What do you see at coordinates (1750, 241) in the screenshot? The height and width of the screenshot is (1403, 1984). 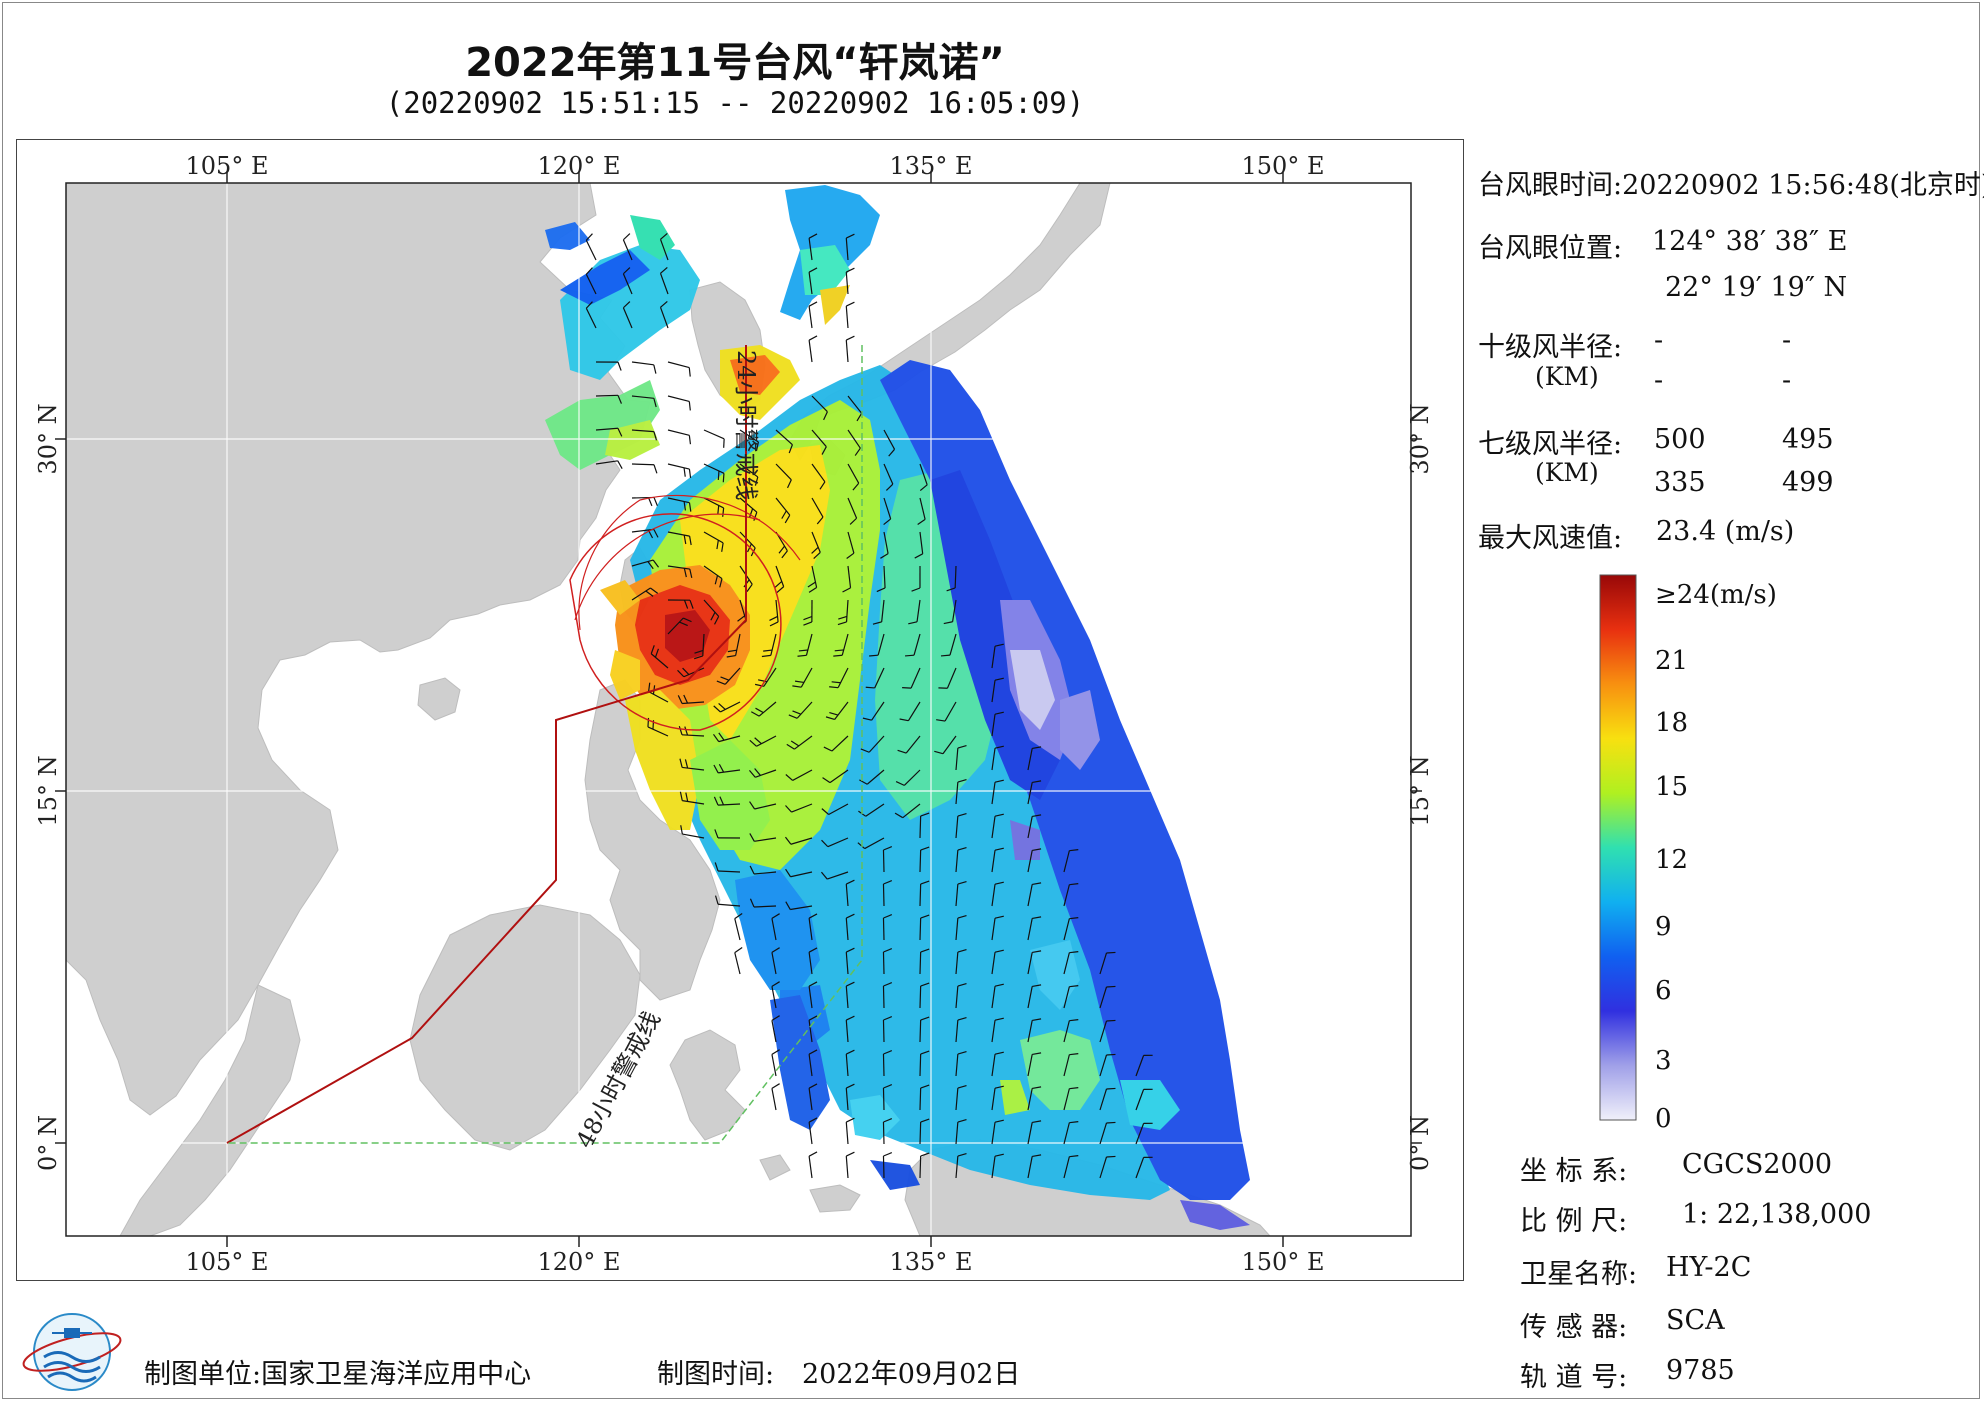 I see `eye-longitude: 124° 38′ 38″ E` at bounding box center [1750, 241].